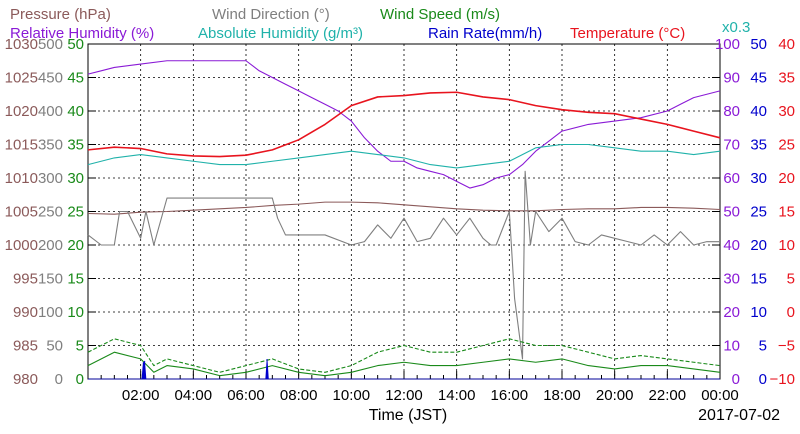 This screenshot has width=800, height=434. I want to click on x-tick-label: 22:00, so click(668, 395).